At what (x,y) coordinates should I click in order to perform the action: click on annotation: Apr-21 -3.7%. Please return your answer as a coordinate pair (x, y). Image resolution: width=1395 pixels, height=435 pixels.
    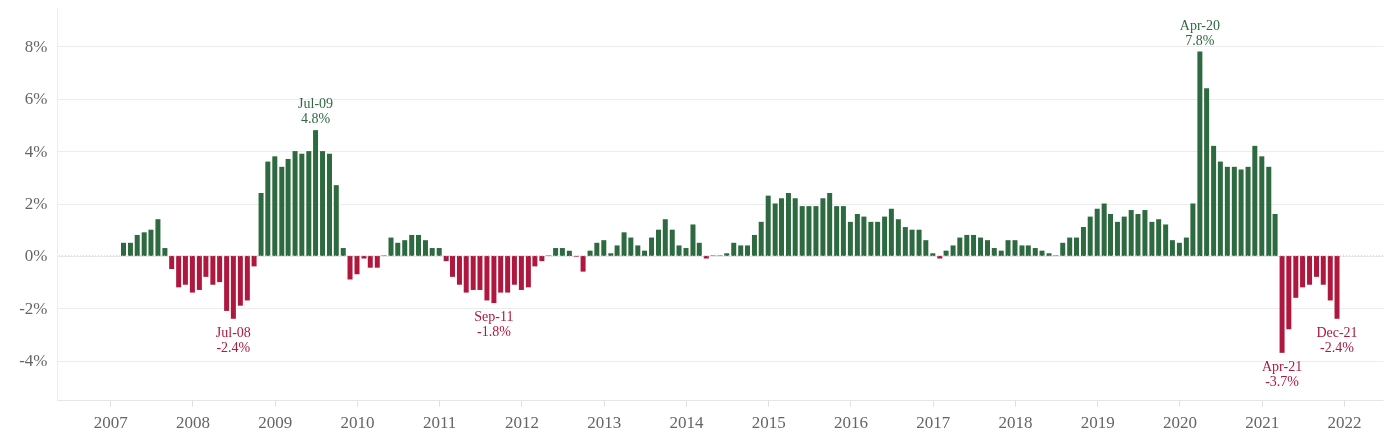
    Looking at the image, I should click on (1282, 373).